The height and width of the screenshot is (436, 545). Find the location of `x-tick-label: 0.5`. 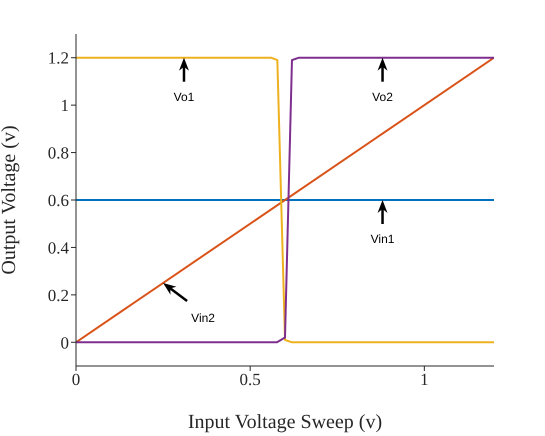

x-tick-label: 0.5 is located at coordinates (250, 380).